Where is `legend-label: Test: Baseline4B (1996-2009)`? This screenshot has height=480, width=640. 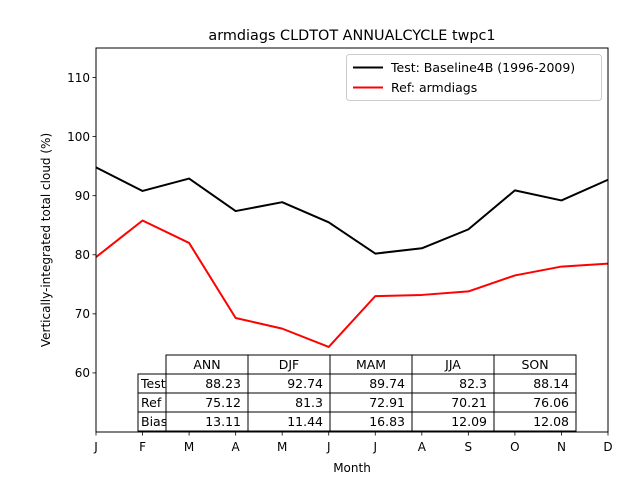 legend-label: Test: Baseline4B (1996-2009) is located at coordinates (482, 67).